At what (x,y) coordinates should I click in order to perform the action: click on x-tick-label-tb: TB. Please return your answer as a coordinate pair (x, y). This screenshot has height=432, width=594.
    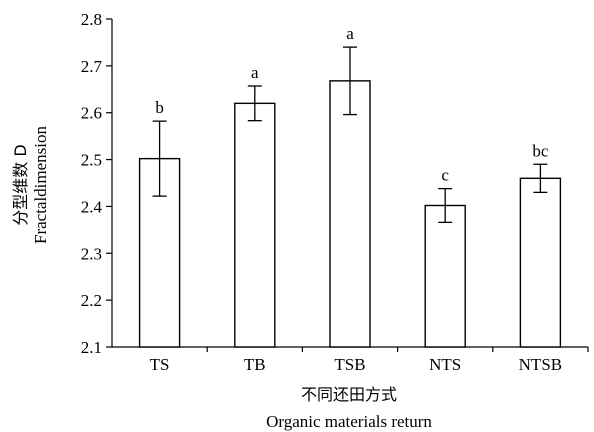
    Looking at the image, I should click on (255, 364).